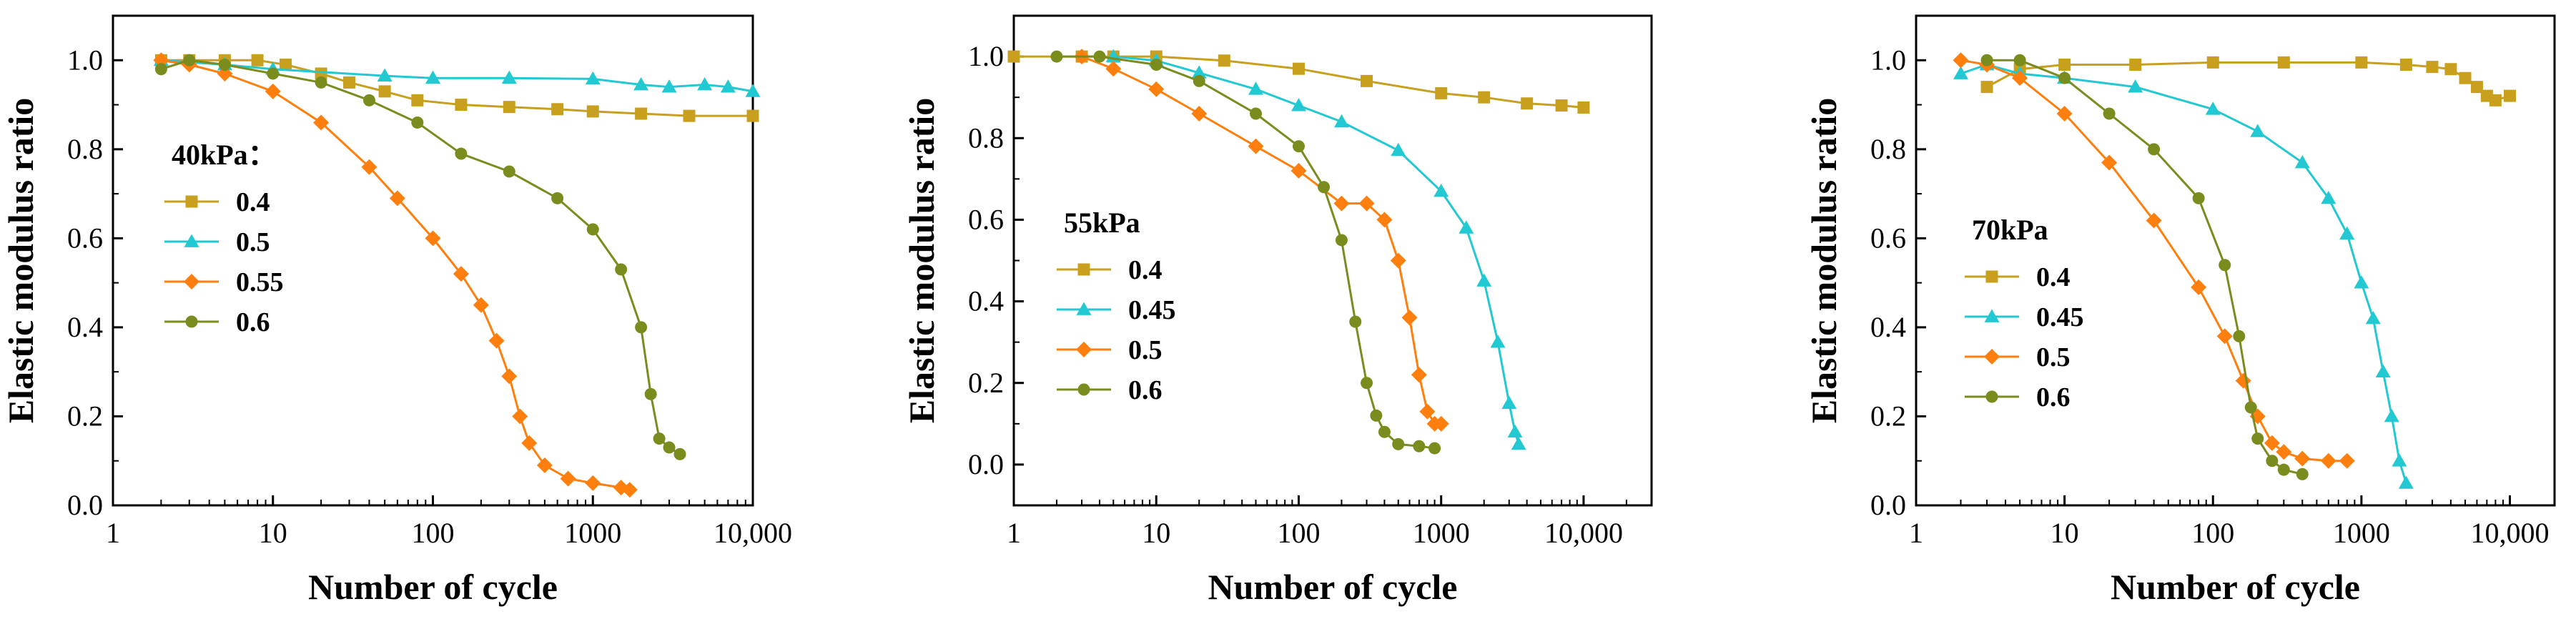 This screenshot has width=2576, height=619. I want to click on series-0.5, so click(1261, 240).